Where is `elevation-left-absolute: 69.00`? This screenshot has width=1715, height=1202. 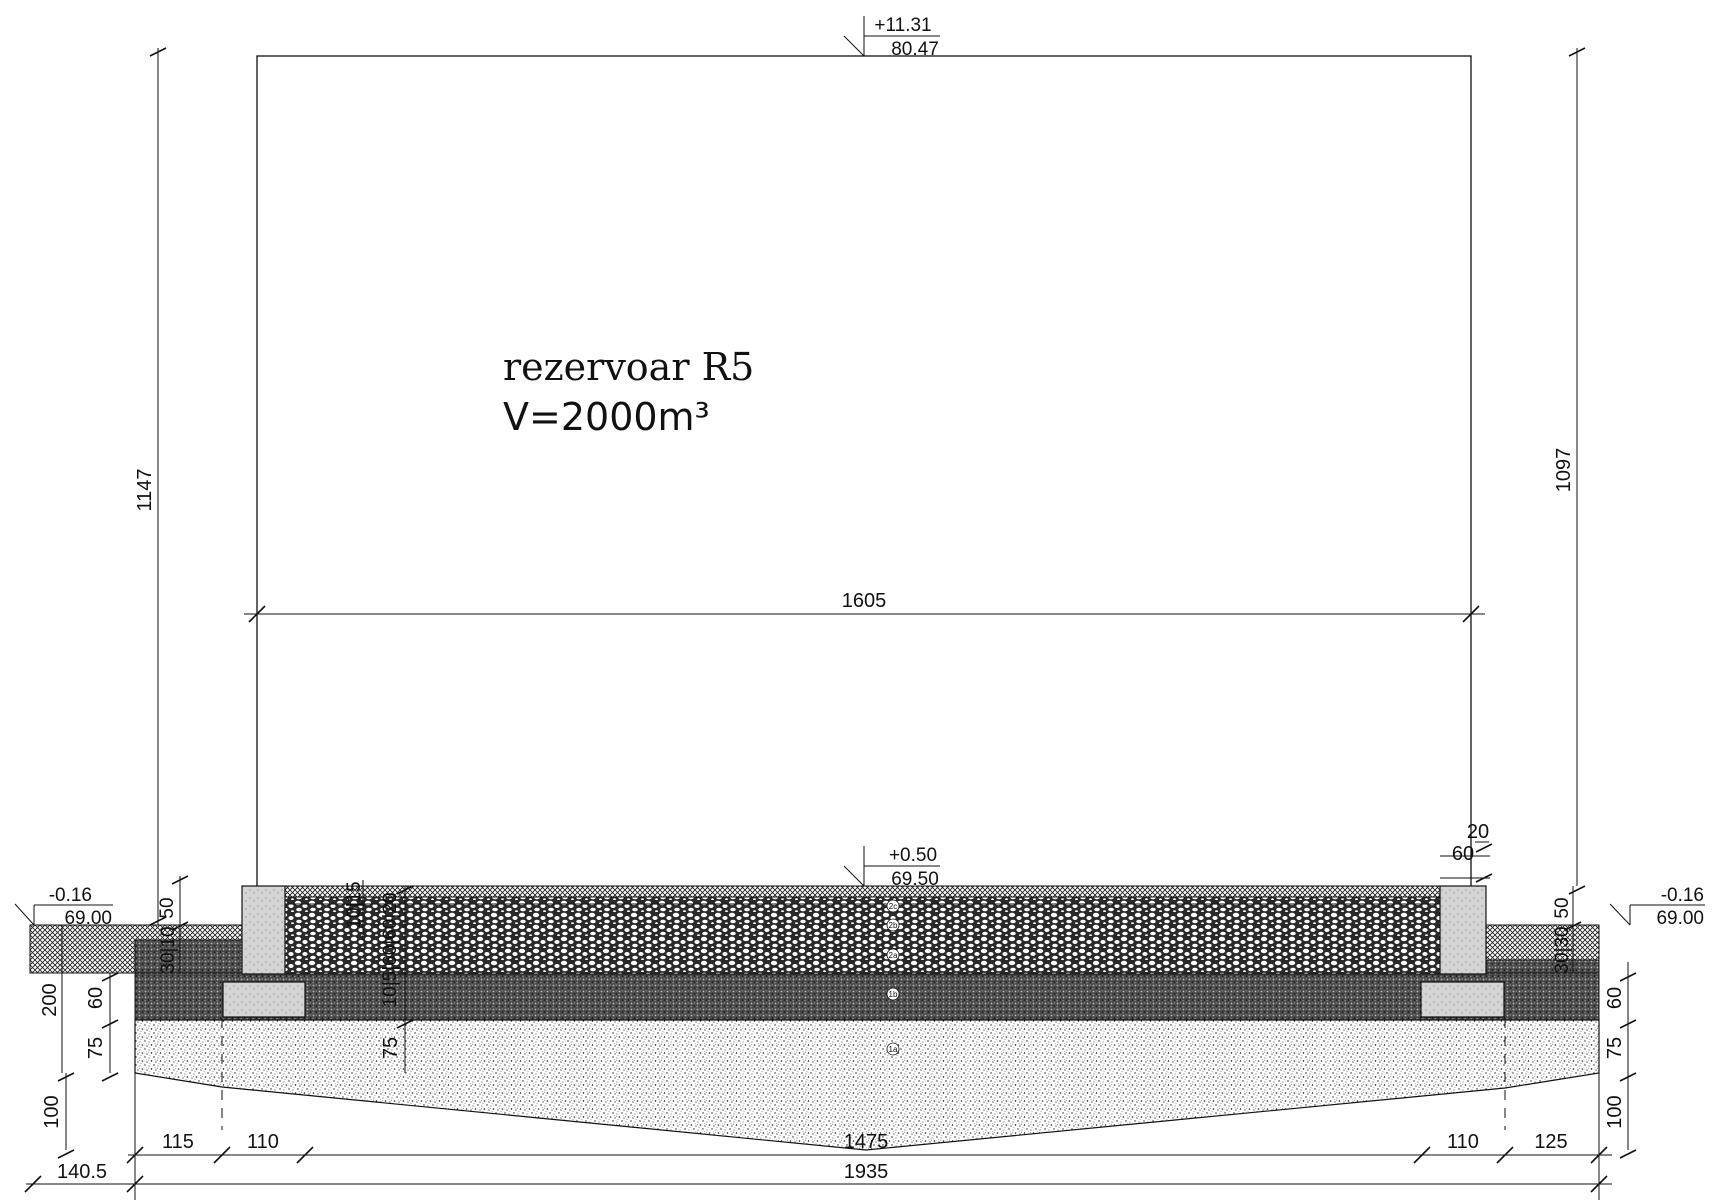
elevation-left-absolute: 69.00 is located at coordinates (88, 918).